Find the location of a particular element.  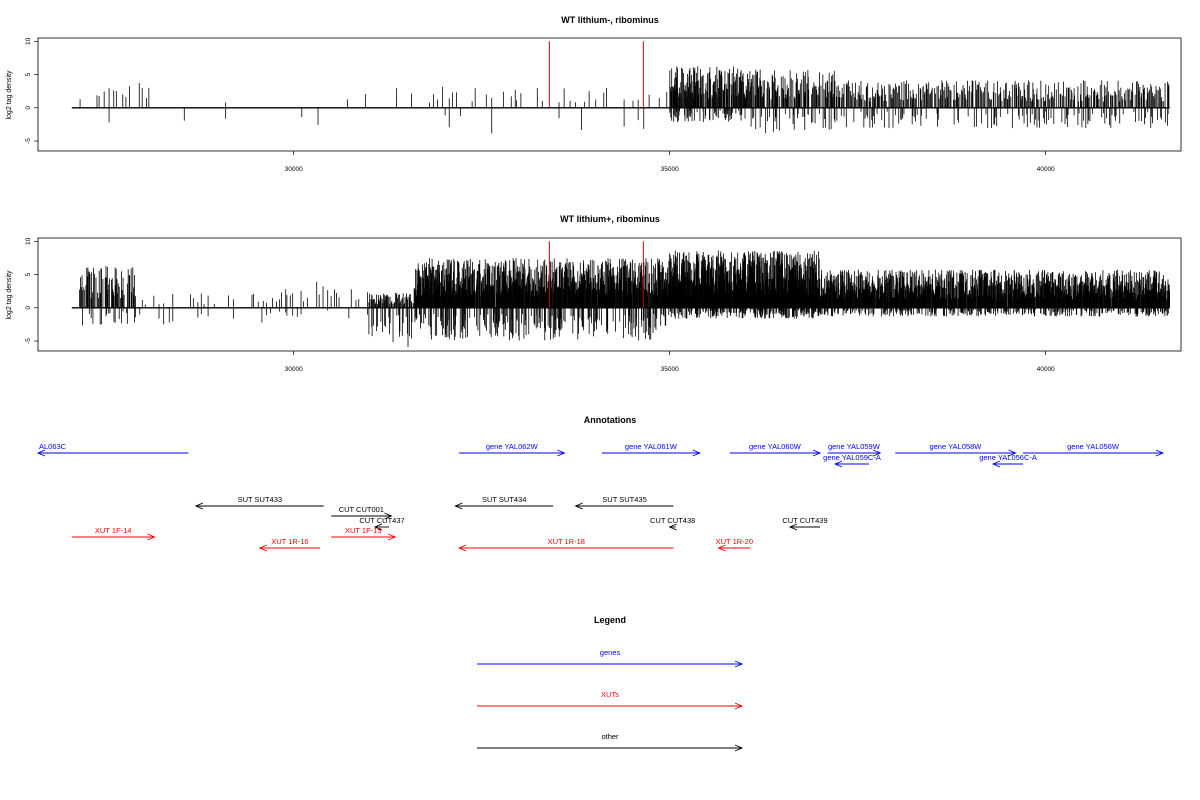

annotation-feature: XUT 1F-14 is located at coordinates (113, 533).